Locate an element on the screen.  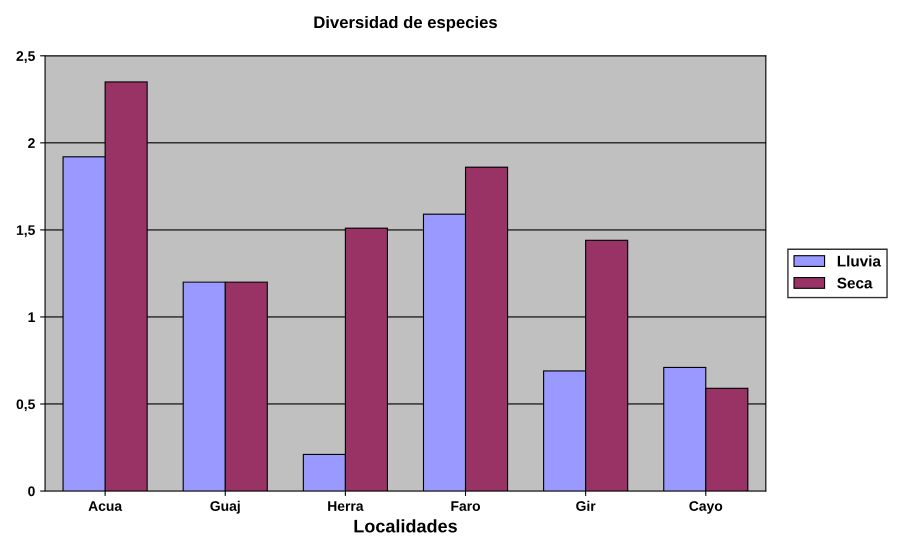
x-tick-label: Guaj is located at coordinates (225, 507).